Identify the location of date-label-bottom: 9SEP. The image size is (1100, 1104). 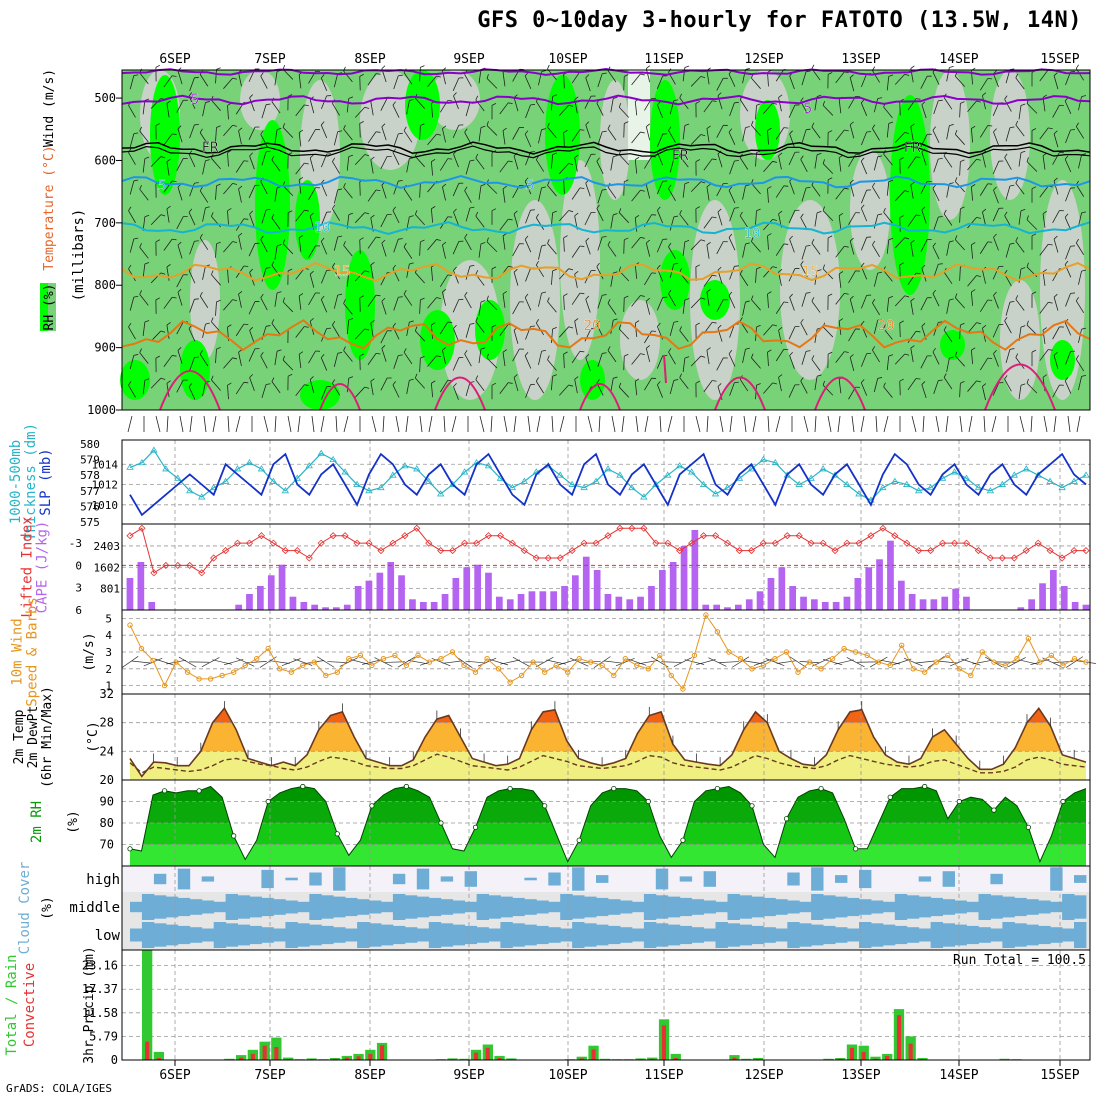
(468, 1075).